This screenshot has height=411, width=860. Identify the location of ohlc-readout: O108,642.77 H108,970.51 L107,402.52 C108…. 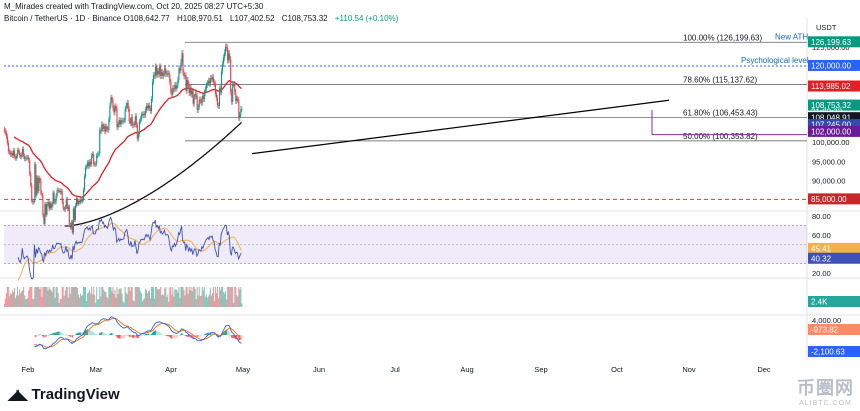
(263, 18).